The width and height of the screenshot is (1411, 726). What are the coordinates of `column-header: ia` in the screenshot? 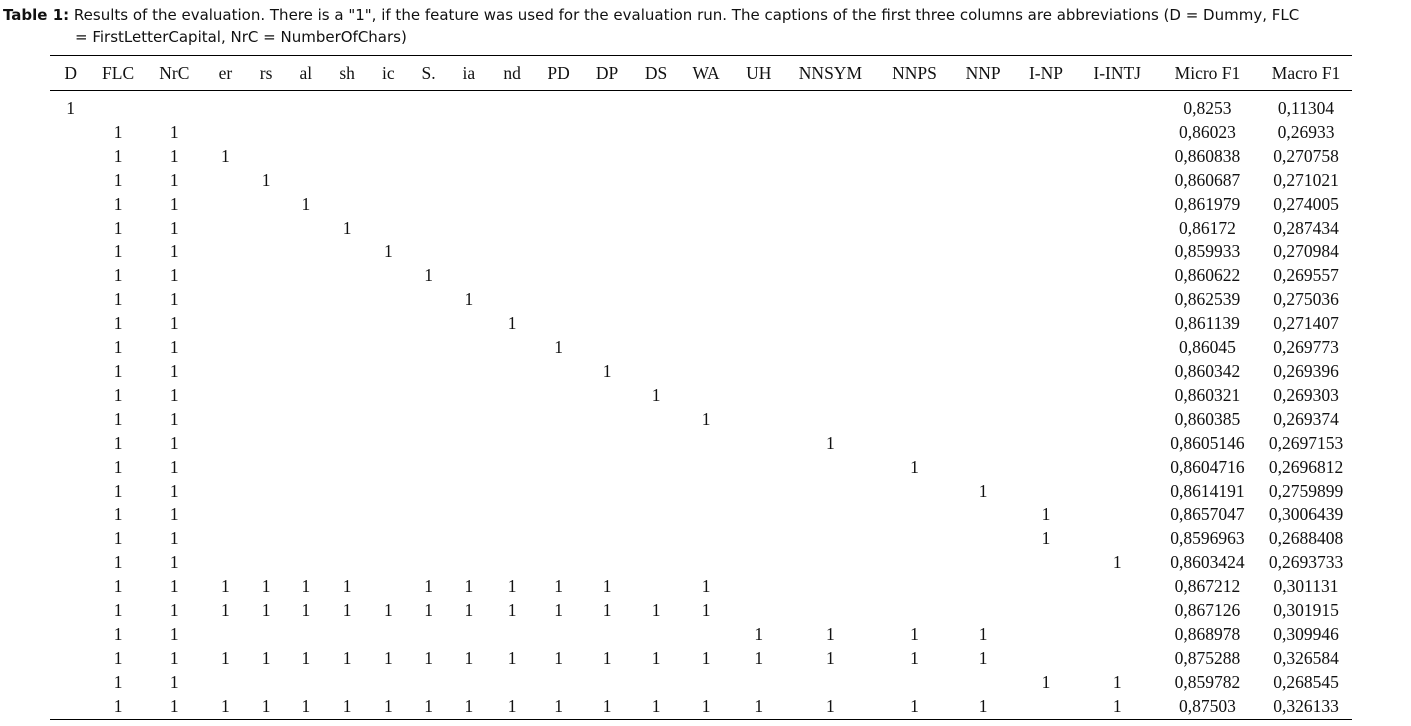 It's located at (469, 73).